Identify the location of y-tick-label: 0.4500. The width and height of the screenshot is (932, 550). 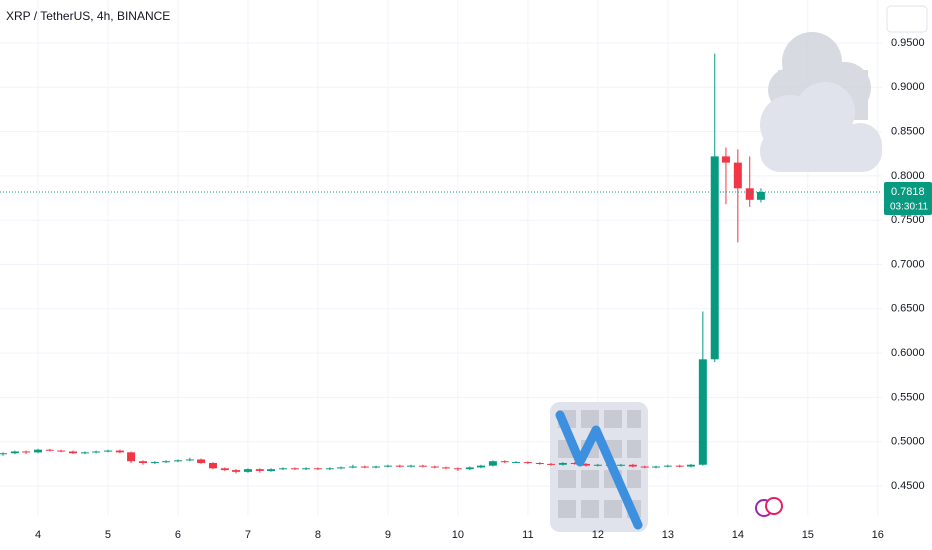
(908, 486).